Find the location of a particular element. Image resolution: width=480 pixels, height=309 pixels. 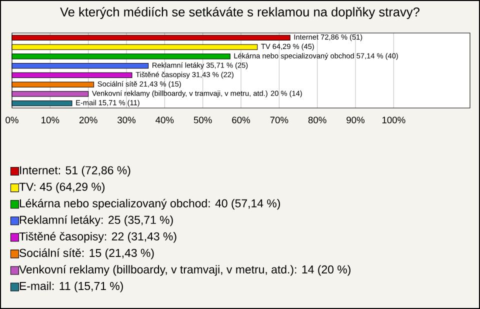

x-tick-label: 80% is located at coordinates (317, 120).